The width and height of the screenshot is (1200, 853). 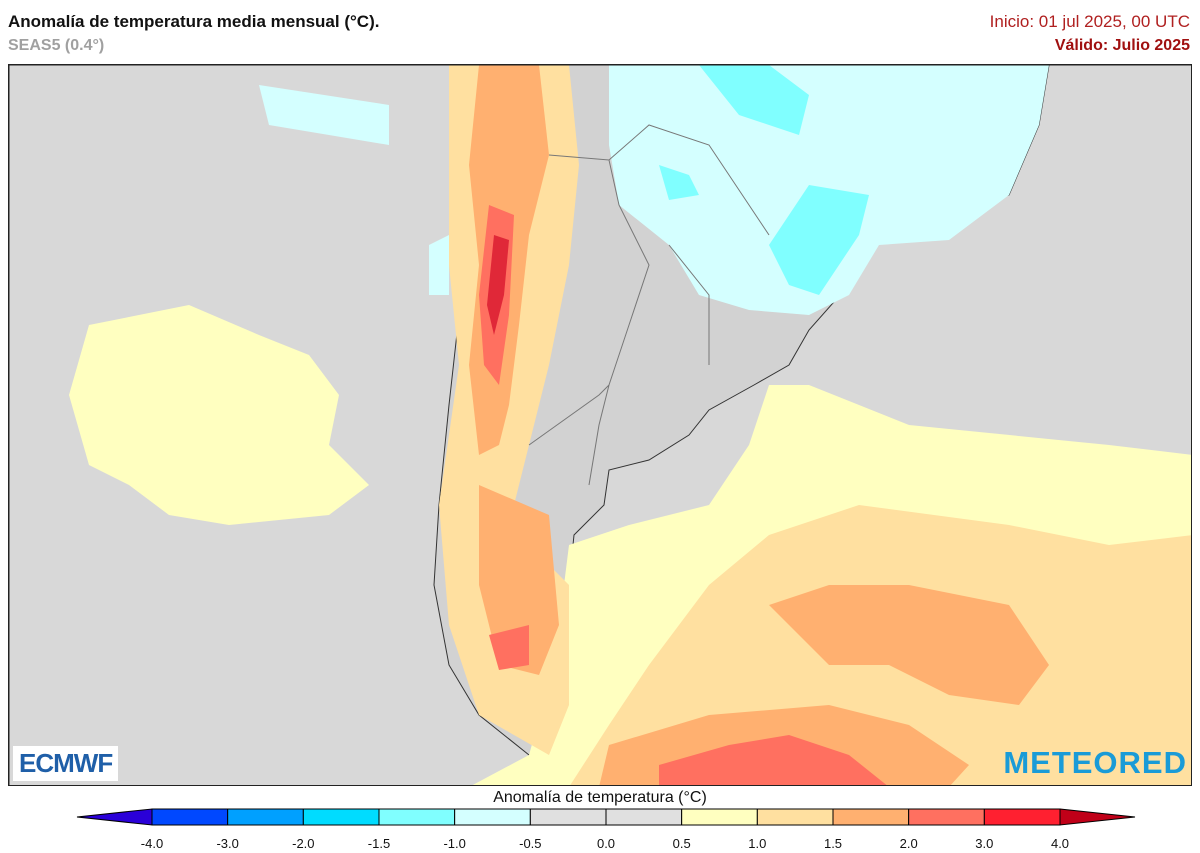 What do you see at coordinates (454, 843) in the screenshot?
I see `colorbar-tick-label: -1.0` at bounding box center [454, 843].